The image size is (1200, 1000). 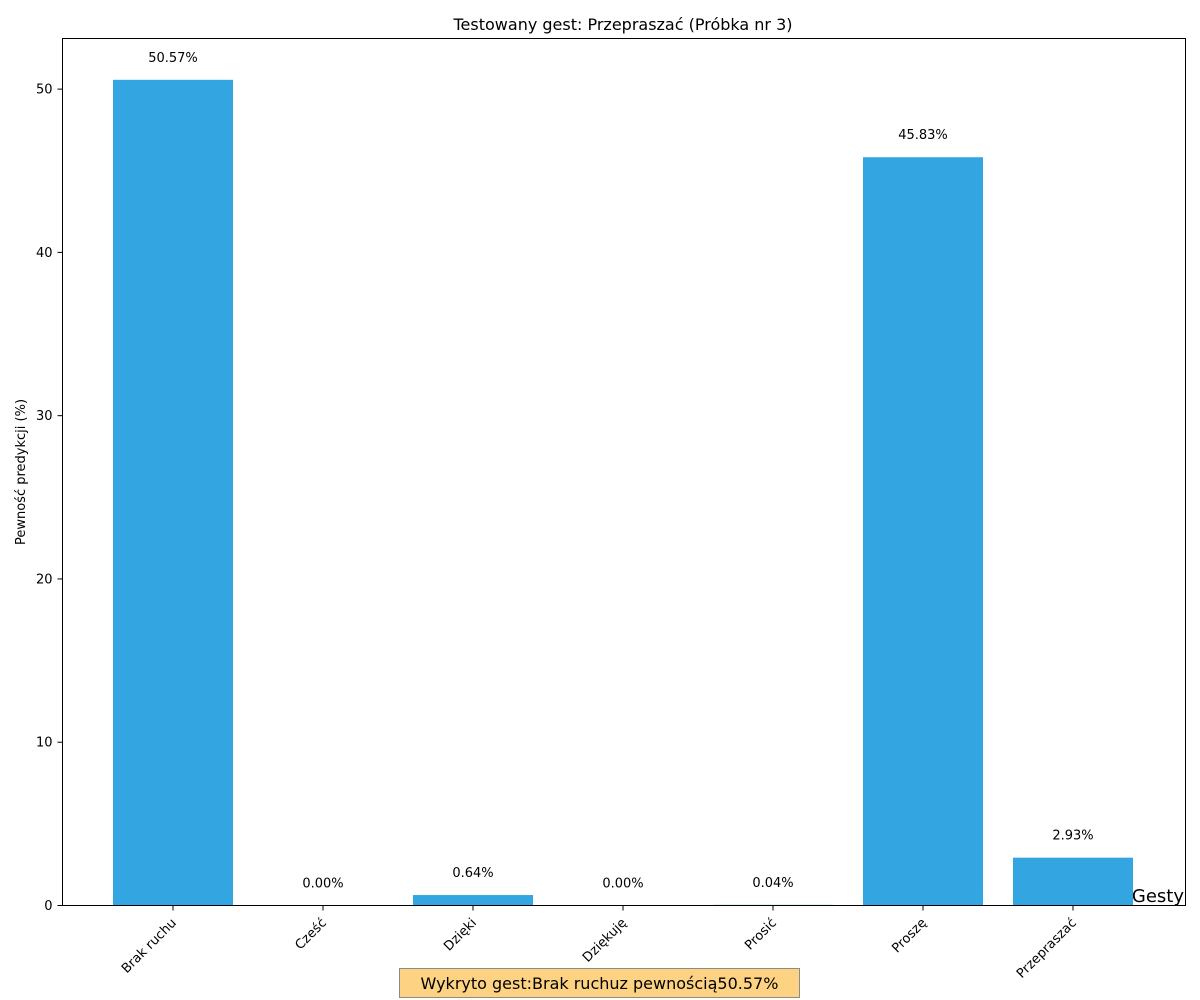 I want to click on bar-value-label-5: 45.83%, so click(x=923, y=135).